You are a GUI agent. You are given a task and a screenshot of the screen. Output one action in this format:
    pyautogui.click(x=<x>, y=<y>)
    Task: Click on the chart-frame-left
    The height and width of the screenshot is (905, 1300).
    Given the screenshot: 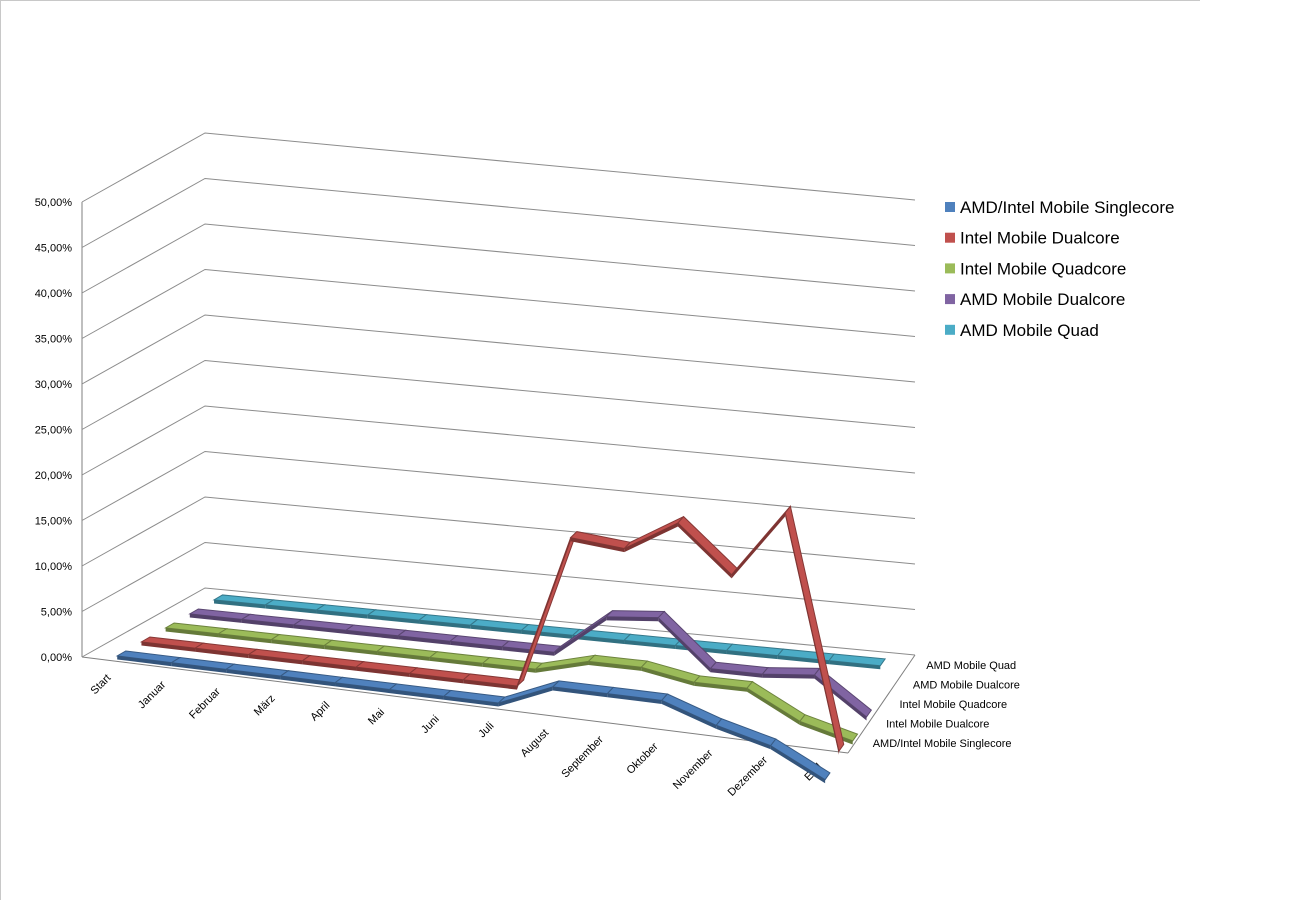 What is the action you would take?
    pyautogui.click(x=0, y=450)
    